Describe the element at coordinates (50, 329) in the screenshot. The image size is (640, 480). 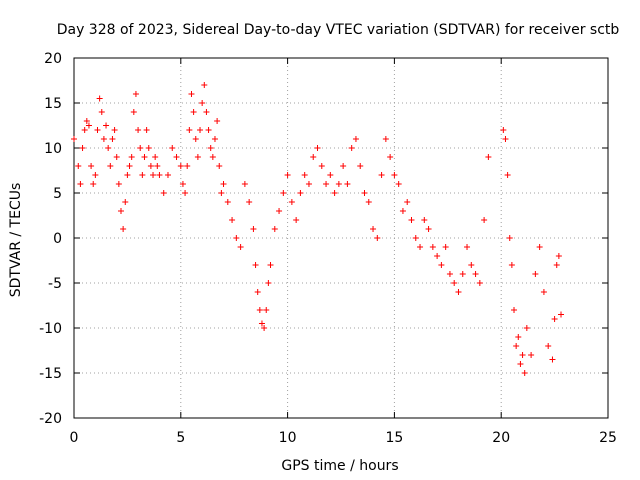
I see `y-tick-label: -10` at that location.